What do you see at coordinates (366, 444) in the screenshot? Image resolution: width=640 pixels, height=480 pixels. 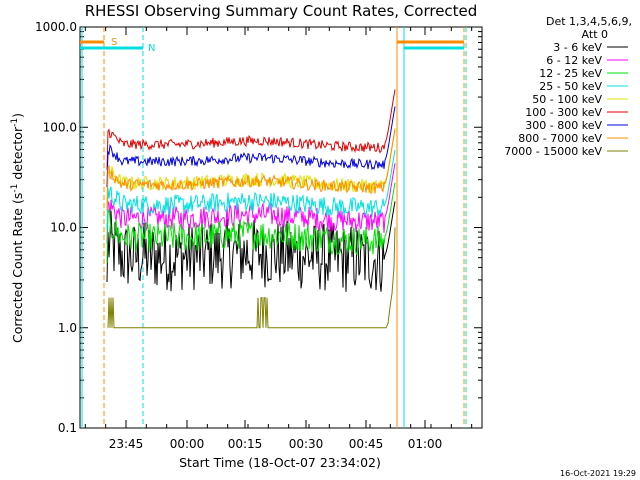 I see `x-tick-label: 00:45` at bounding box center [366, 444].